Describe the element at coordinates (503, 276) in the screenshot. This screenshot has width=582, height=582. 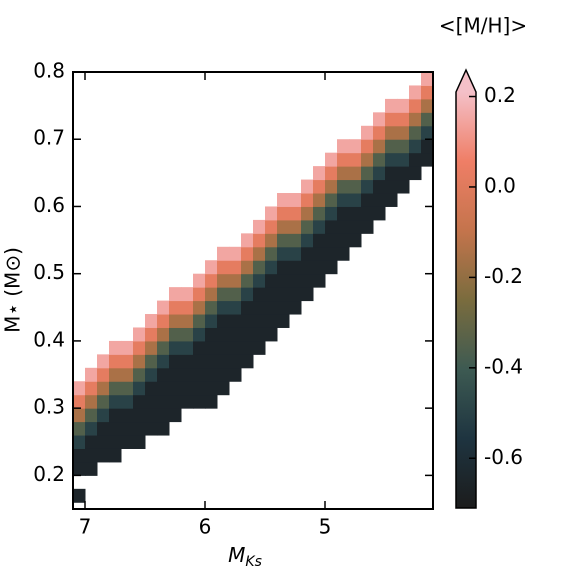
I see `colorbar-tick-label: -0.2` at that location.